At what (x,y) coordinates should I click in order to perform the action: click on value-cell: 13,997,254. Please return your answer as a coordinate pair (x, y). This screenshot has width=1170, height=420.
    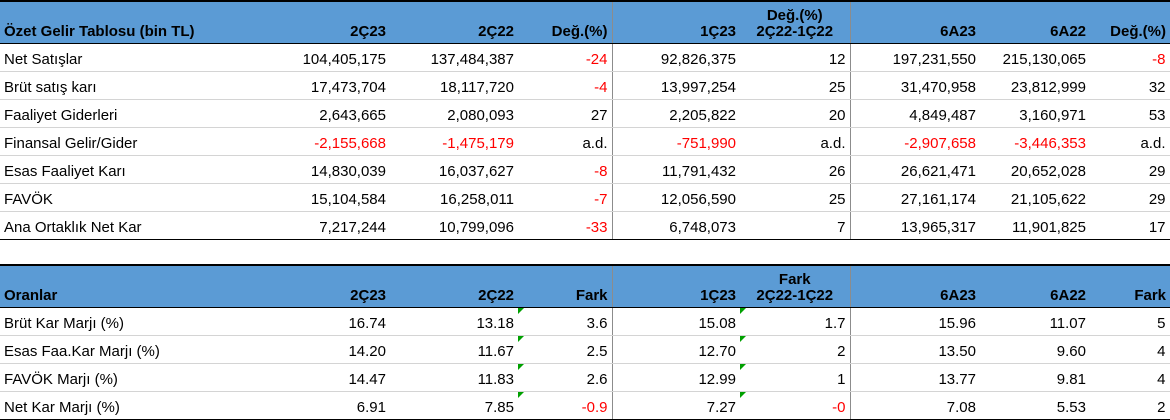
    Looking at the image, I should click on (676, 85).